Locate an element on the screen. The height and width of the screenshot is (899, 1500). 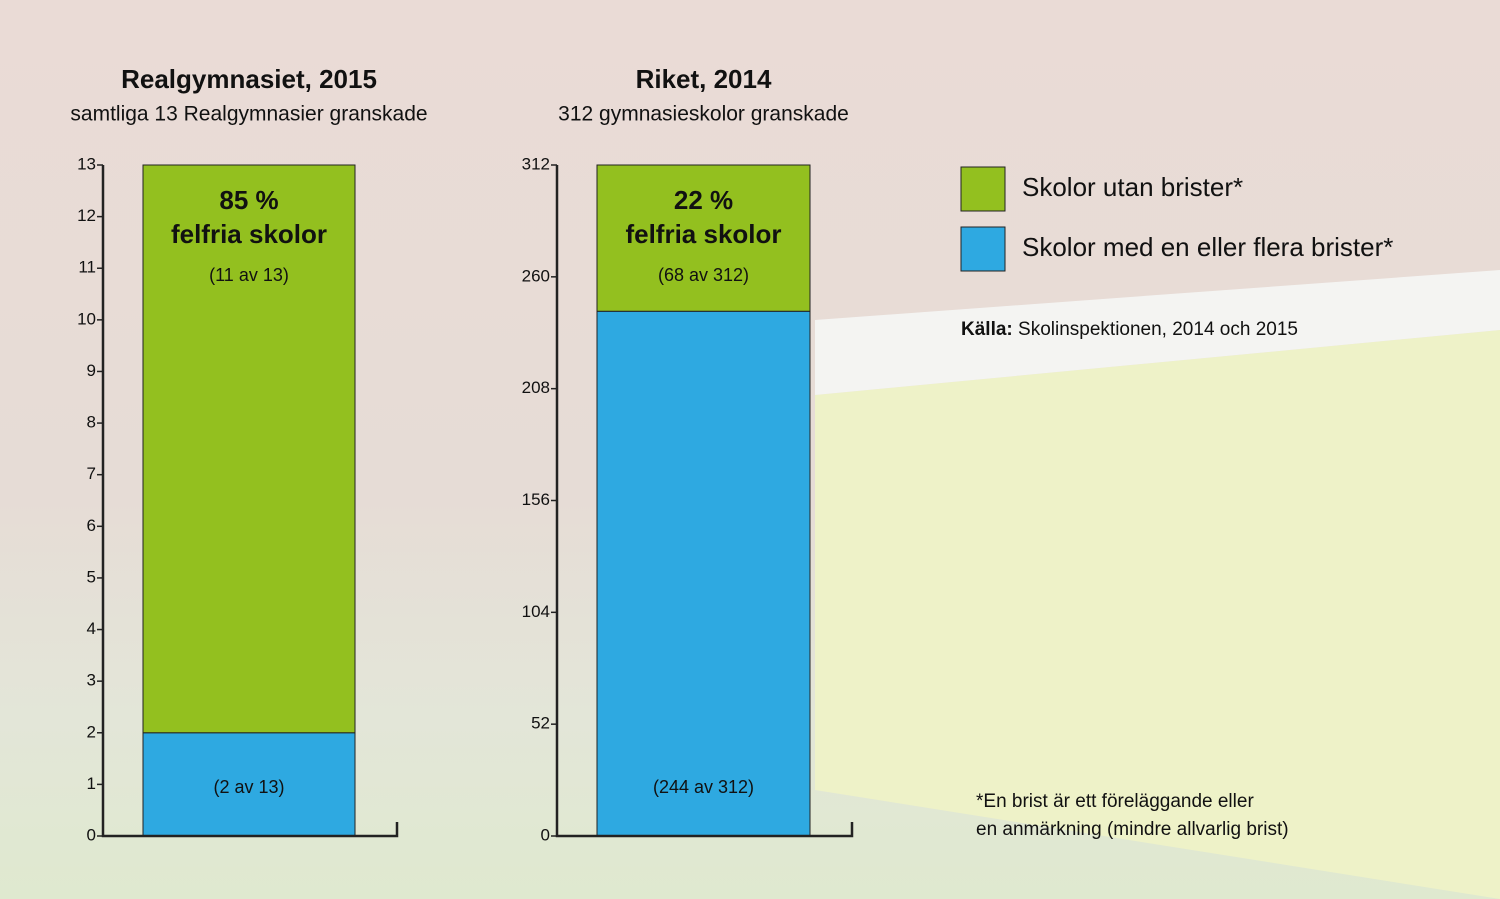
source: Källa: Skolinspektionen, 2014 och 2015 is located at coordinates (1129, 329).